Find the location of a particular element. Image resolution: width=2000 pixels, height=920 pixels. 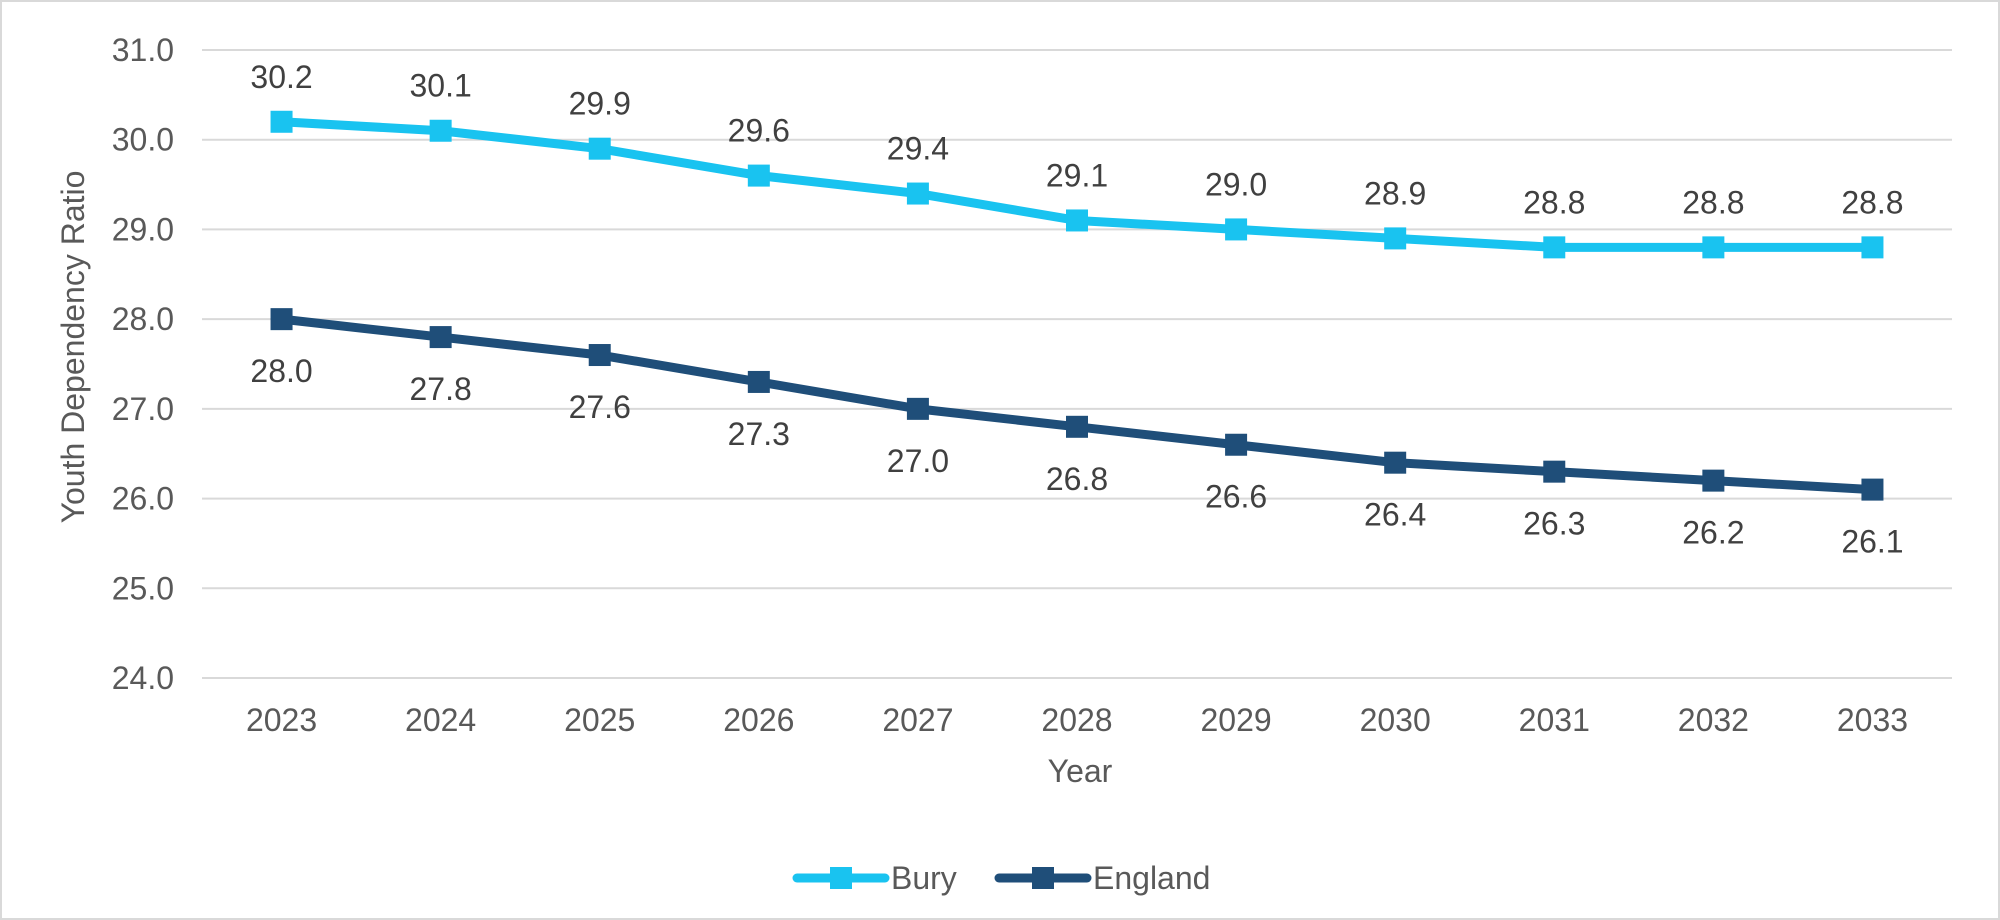

england-data-label: 26.2 is located at coordinates (1713, 533).